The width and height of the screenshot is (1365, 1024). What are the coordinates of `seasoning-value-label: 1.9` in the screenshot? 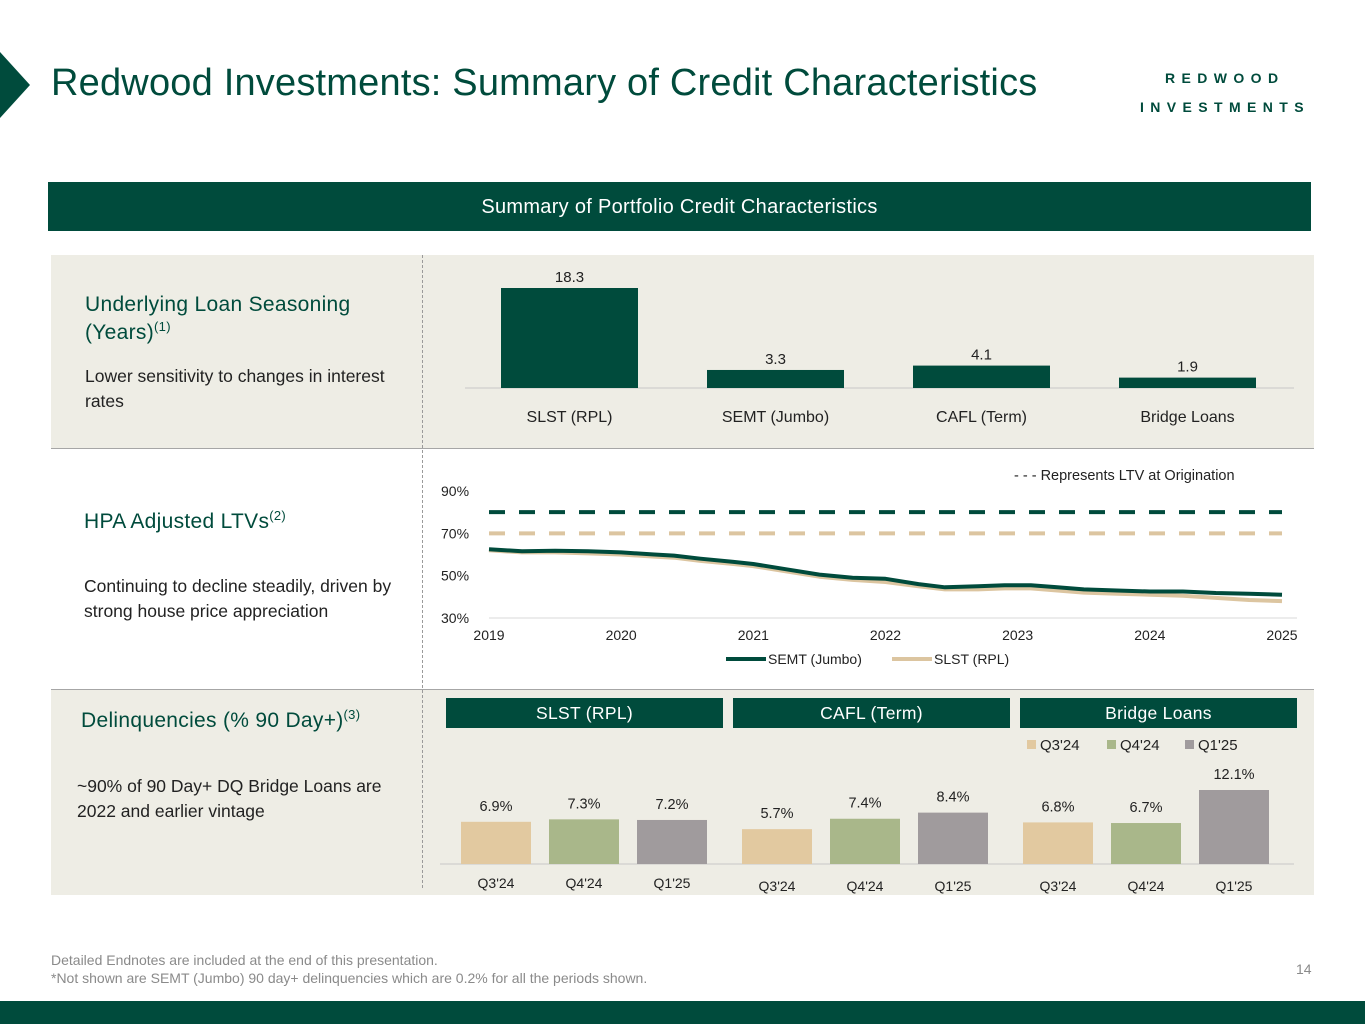 It's located at (1187, 367).